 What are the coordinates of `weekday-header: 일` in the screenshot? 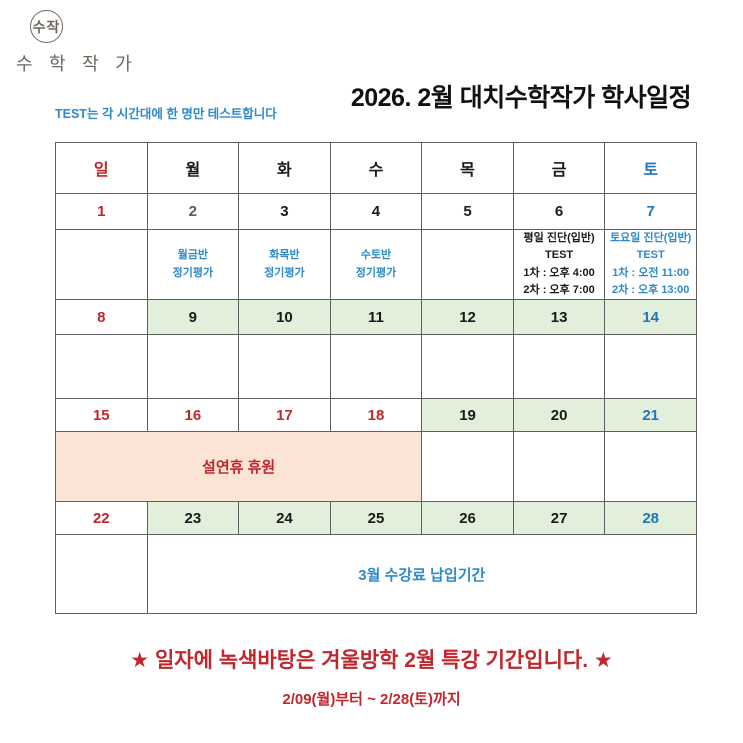 It's located at (101, 168).